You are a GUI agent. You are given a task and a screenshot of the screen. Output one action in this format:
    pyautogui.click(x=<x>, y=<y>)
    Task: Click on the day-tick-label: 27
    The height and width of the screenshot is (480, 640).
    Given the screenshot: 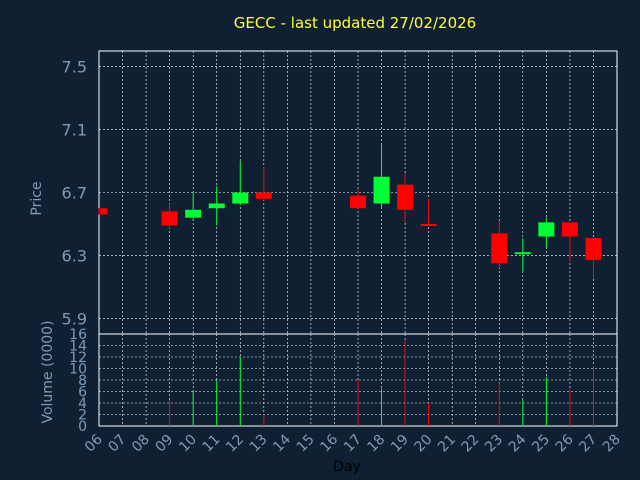 What is the action you would take?
    pyautogui.click(x=588, y=444)
    